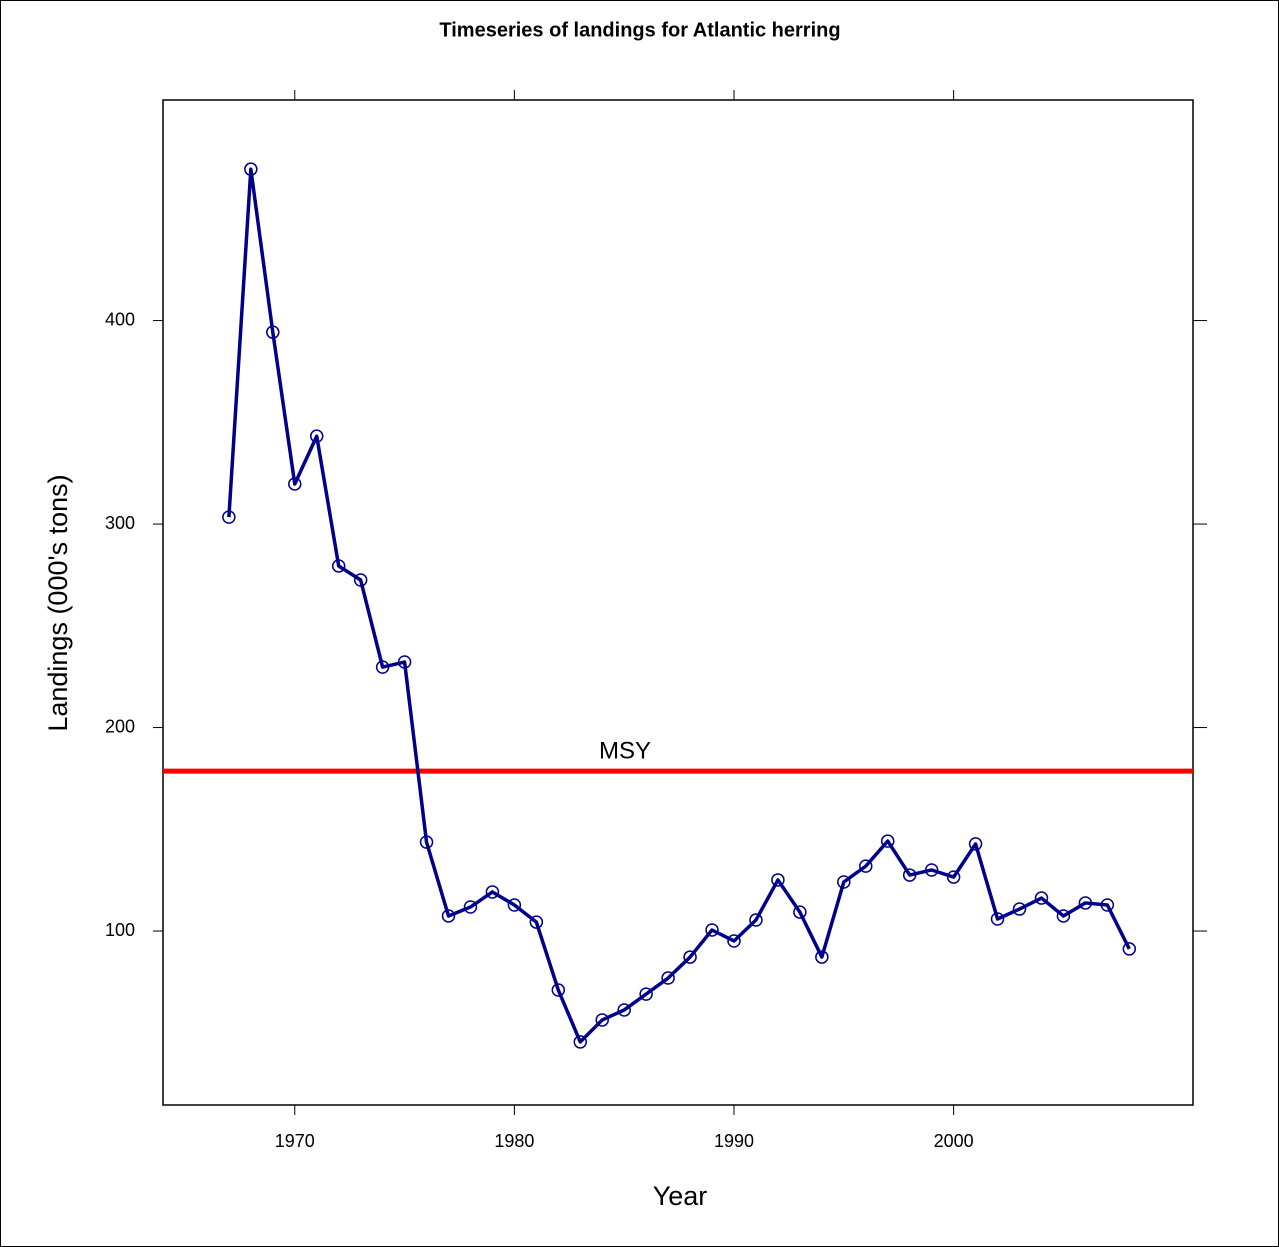  I want to click on x-tick-label: 1980, so click(514, 1141).